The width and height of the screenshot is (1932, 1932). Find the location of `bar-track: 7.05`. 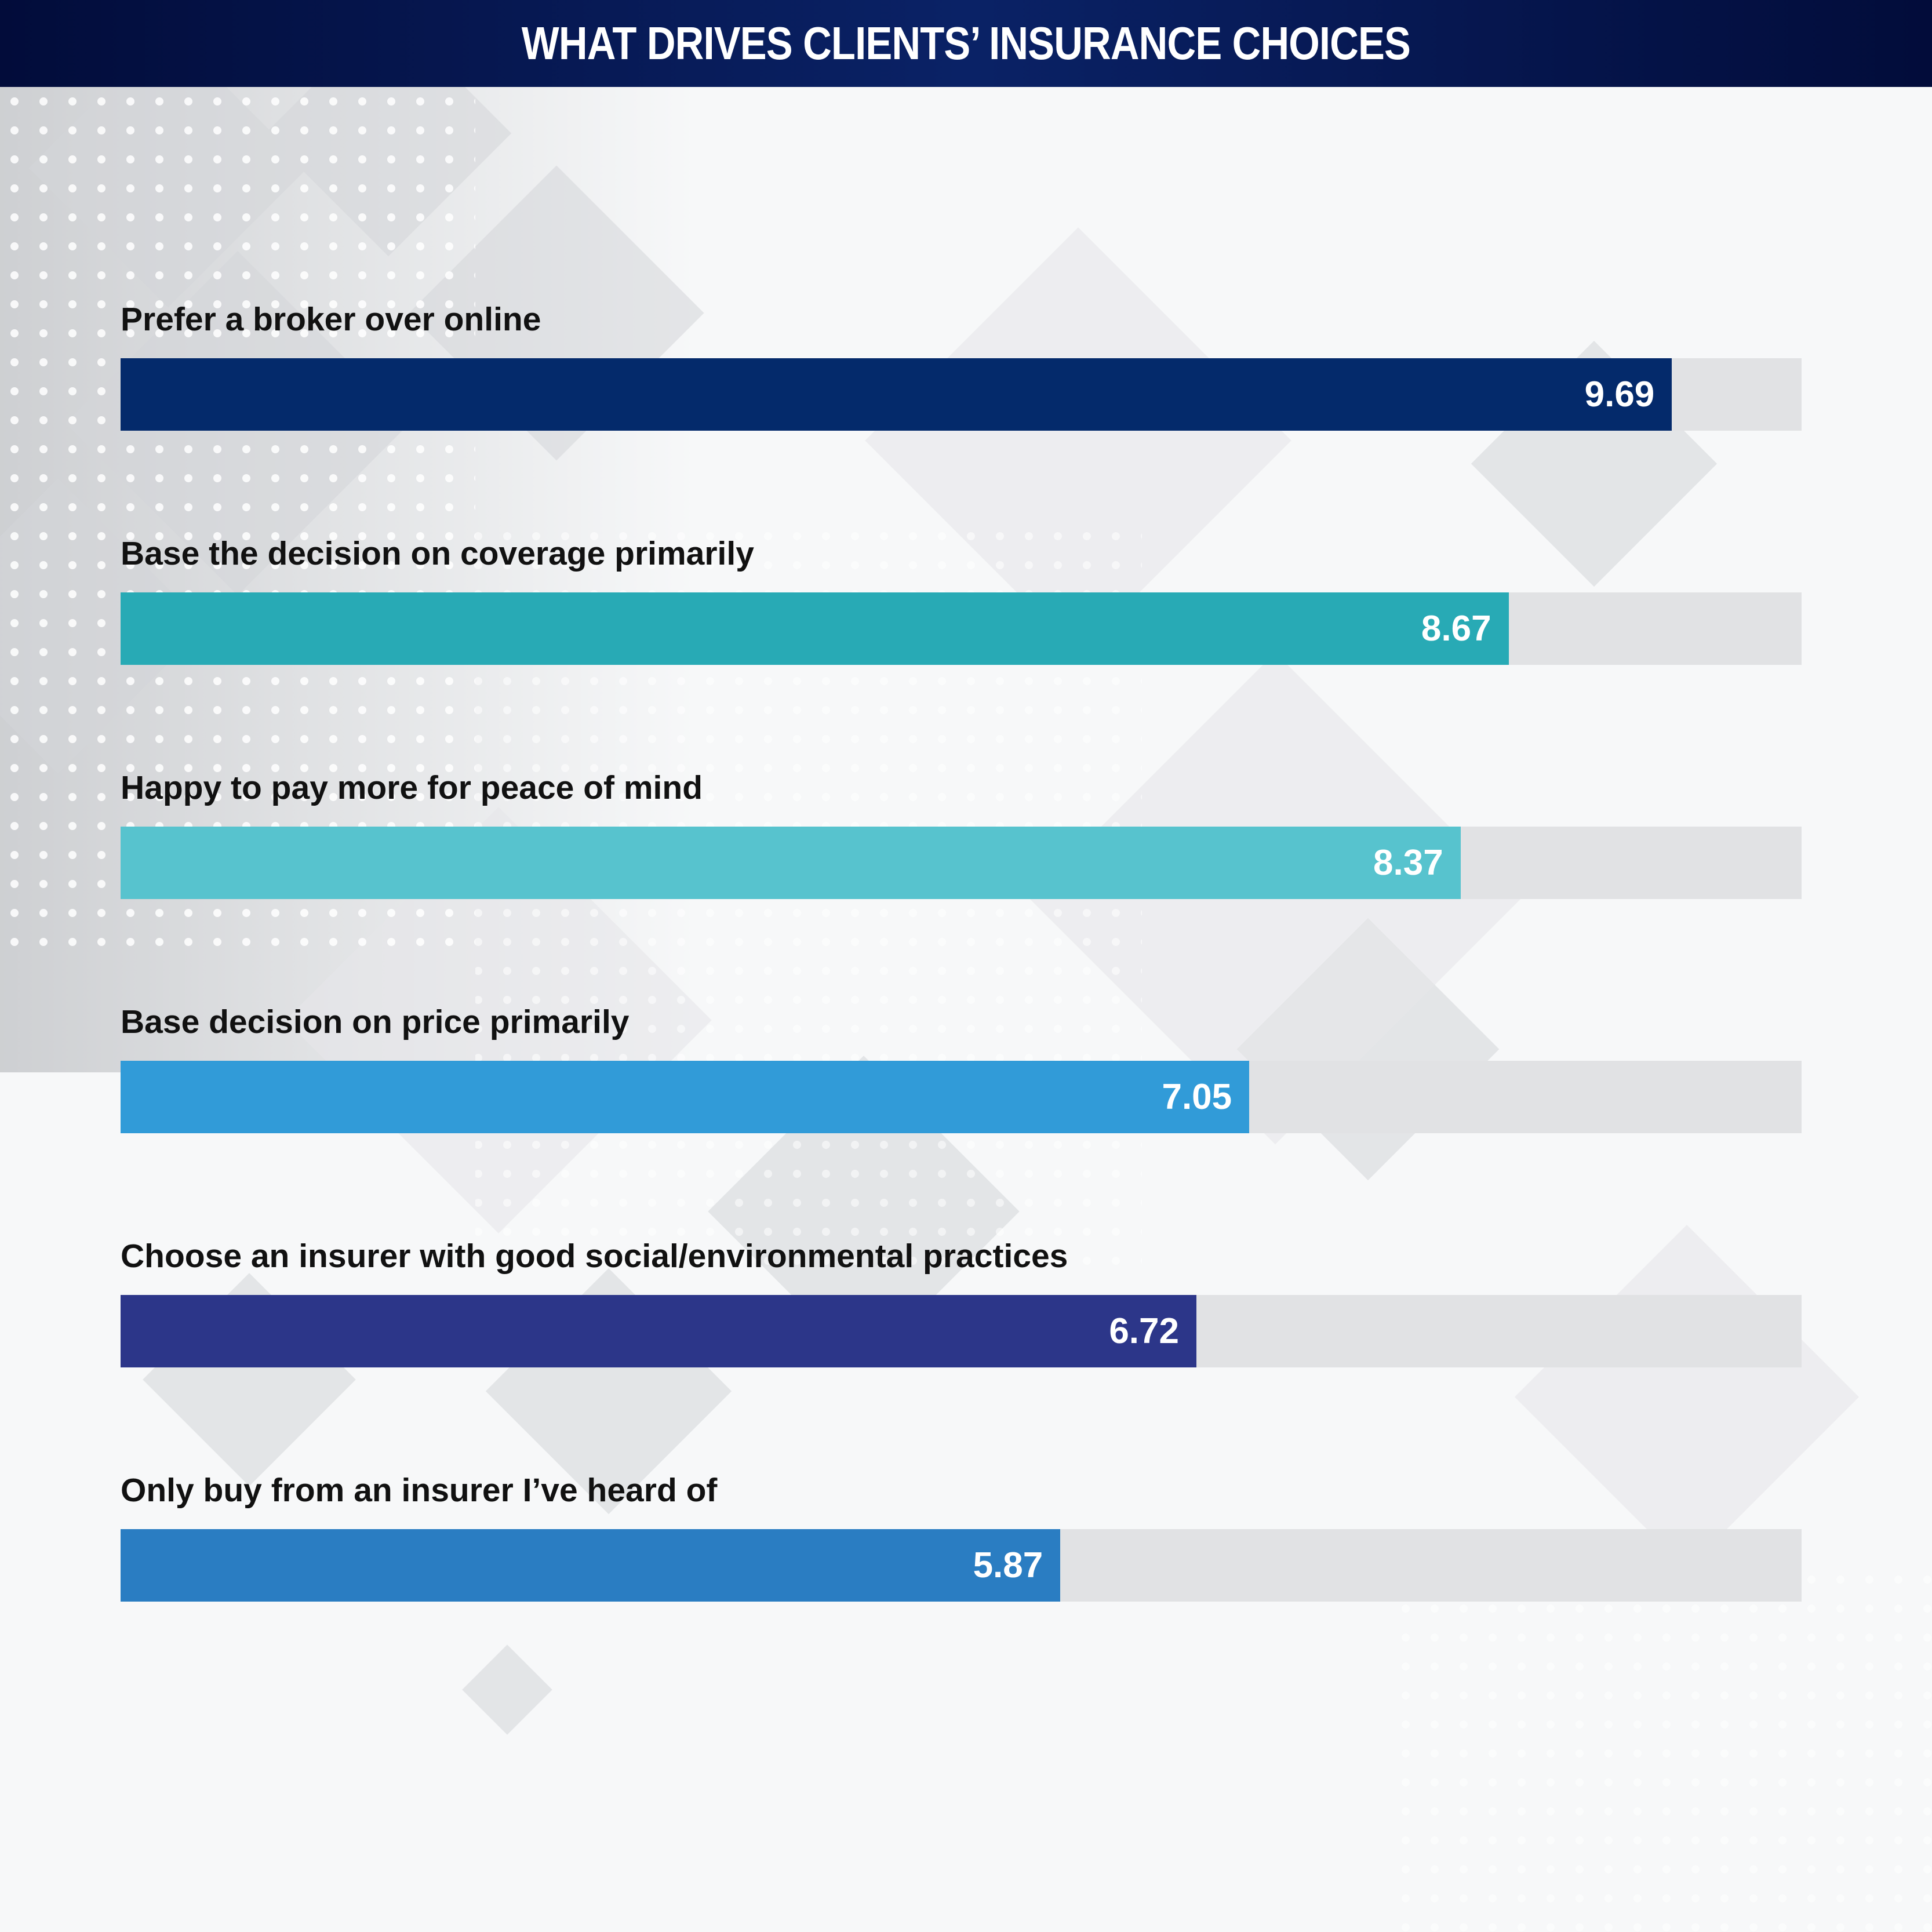

bar-track: 7.05 is located at coordinates (961, 1097).